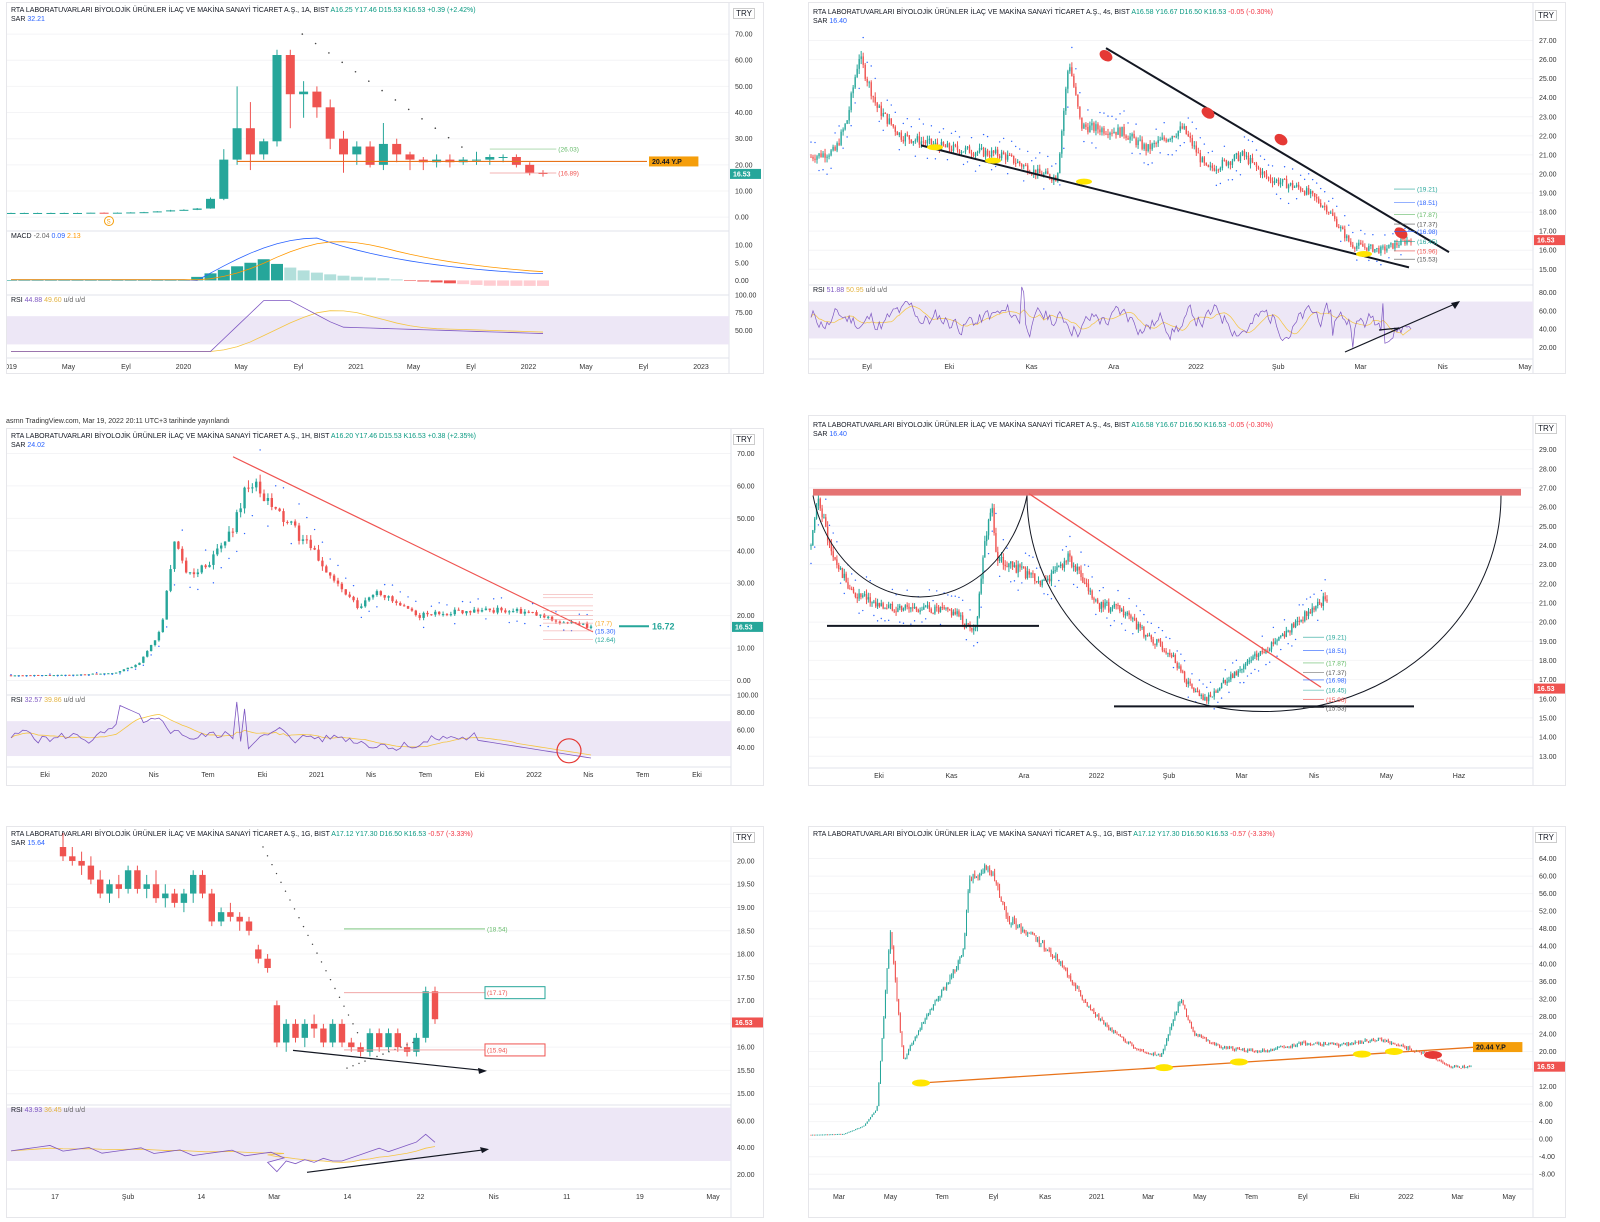 Image resolution: width=1600 pixels, height=1222 pixels. Describe the element at coordinates (109, 221) in the screenshot. I see `split-marker-icon` at that location.